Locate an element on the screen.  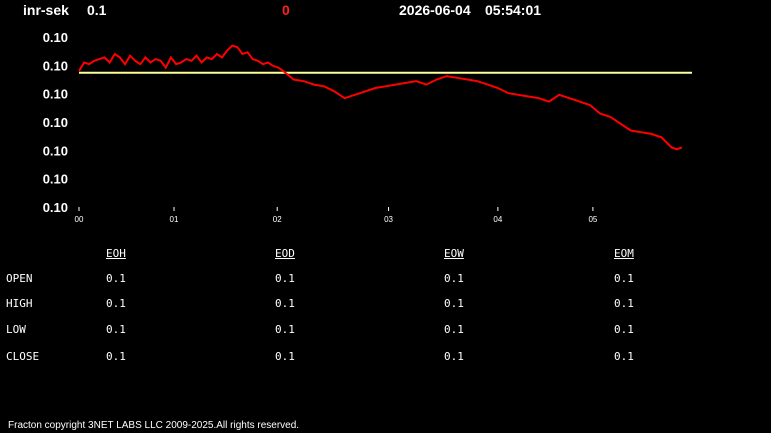
row-label-high: HIGH is located at coordinates (19, 303).